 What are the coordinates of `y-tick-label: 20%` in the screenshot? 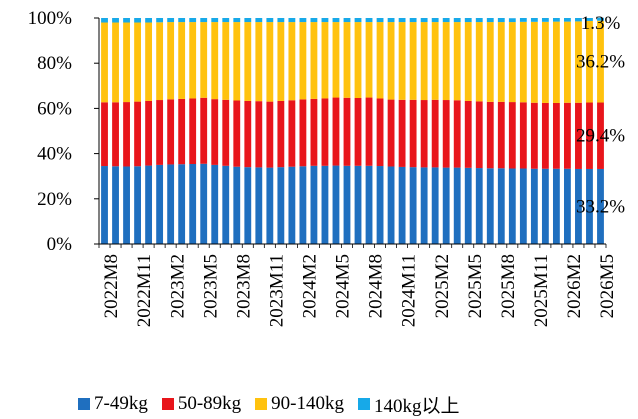 It's located at (54, 199).